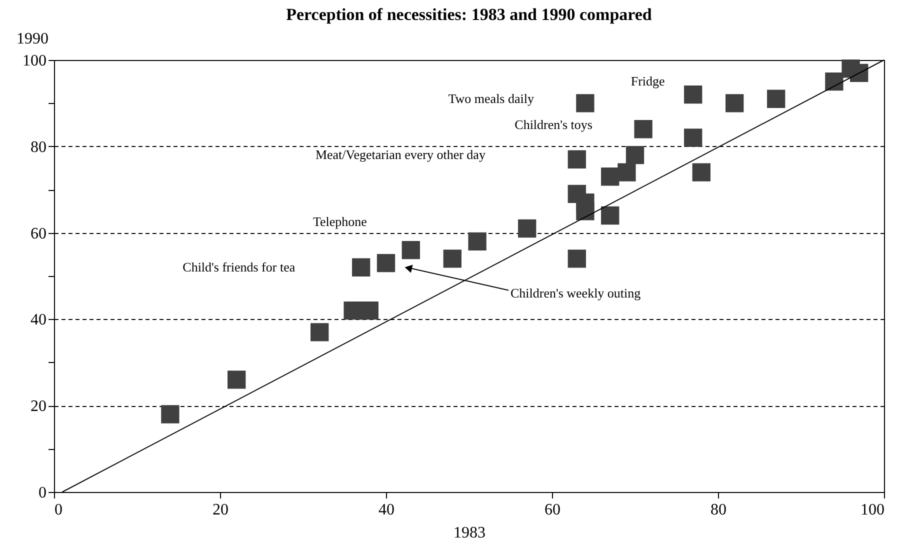  Describe the element at coordinates (648, 81) in the screenshot. I see `annotation: Fridge` at that location.